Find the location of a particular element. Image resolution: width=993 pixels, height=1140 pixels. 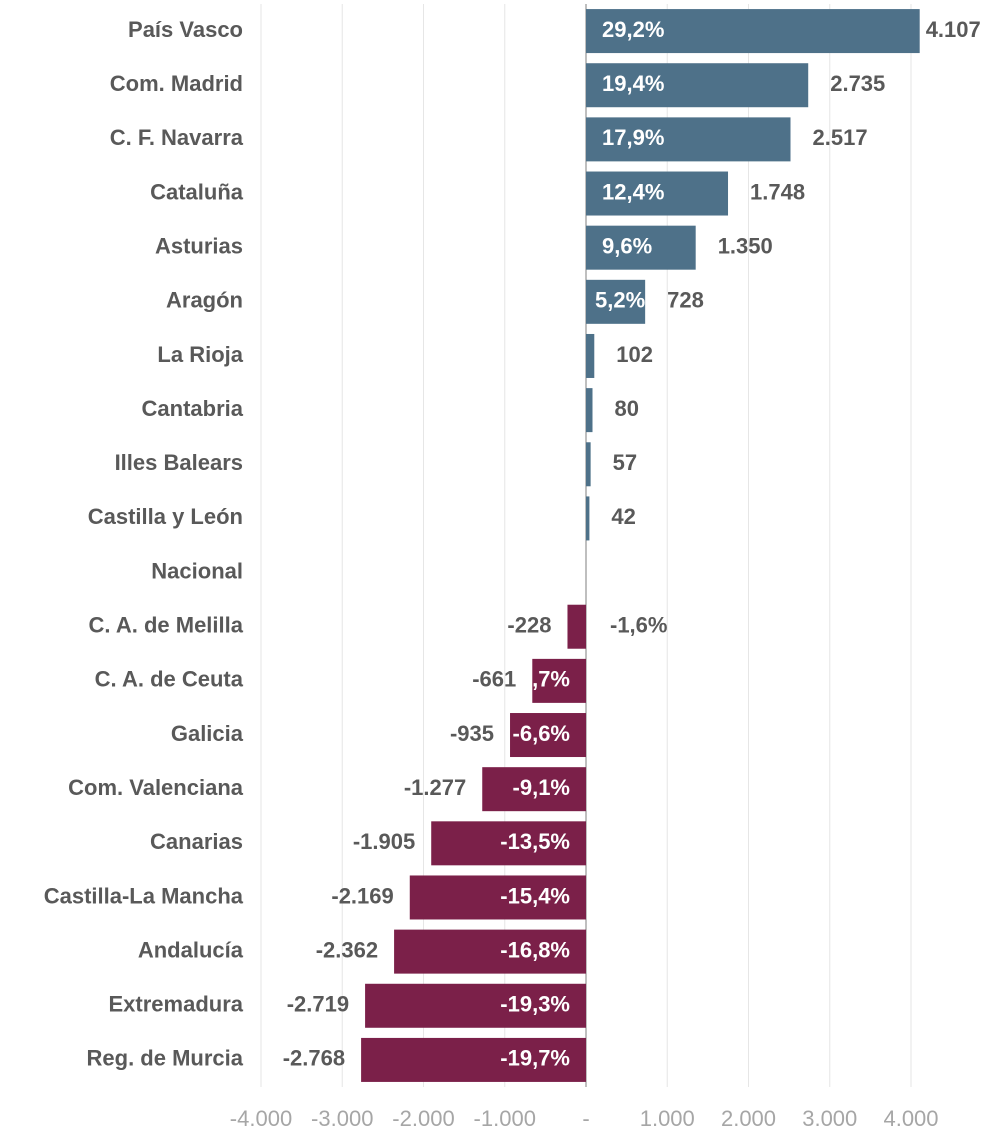

category-label: Com. Valenciana is located at coordinates (156, 787).